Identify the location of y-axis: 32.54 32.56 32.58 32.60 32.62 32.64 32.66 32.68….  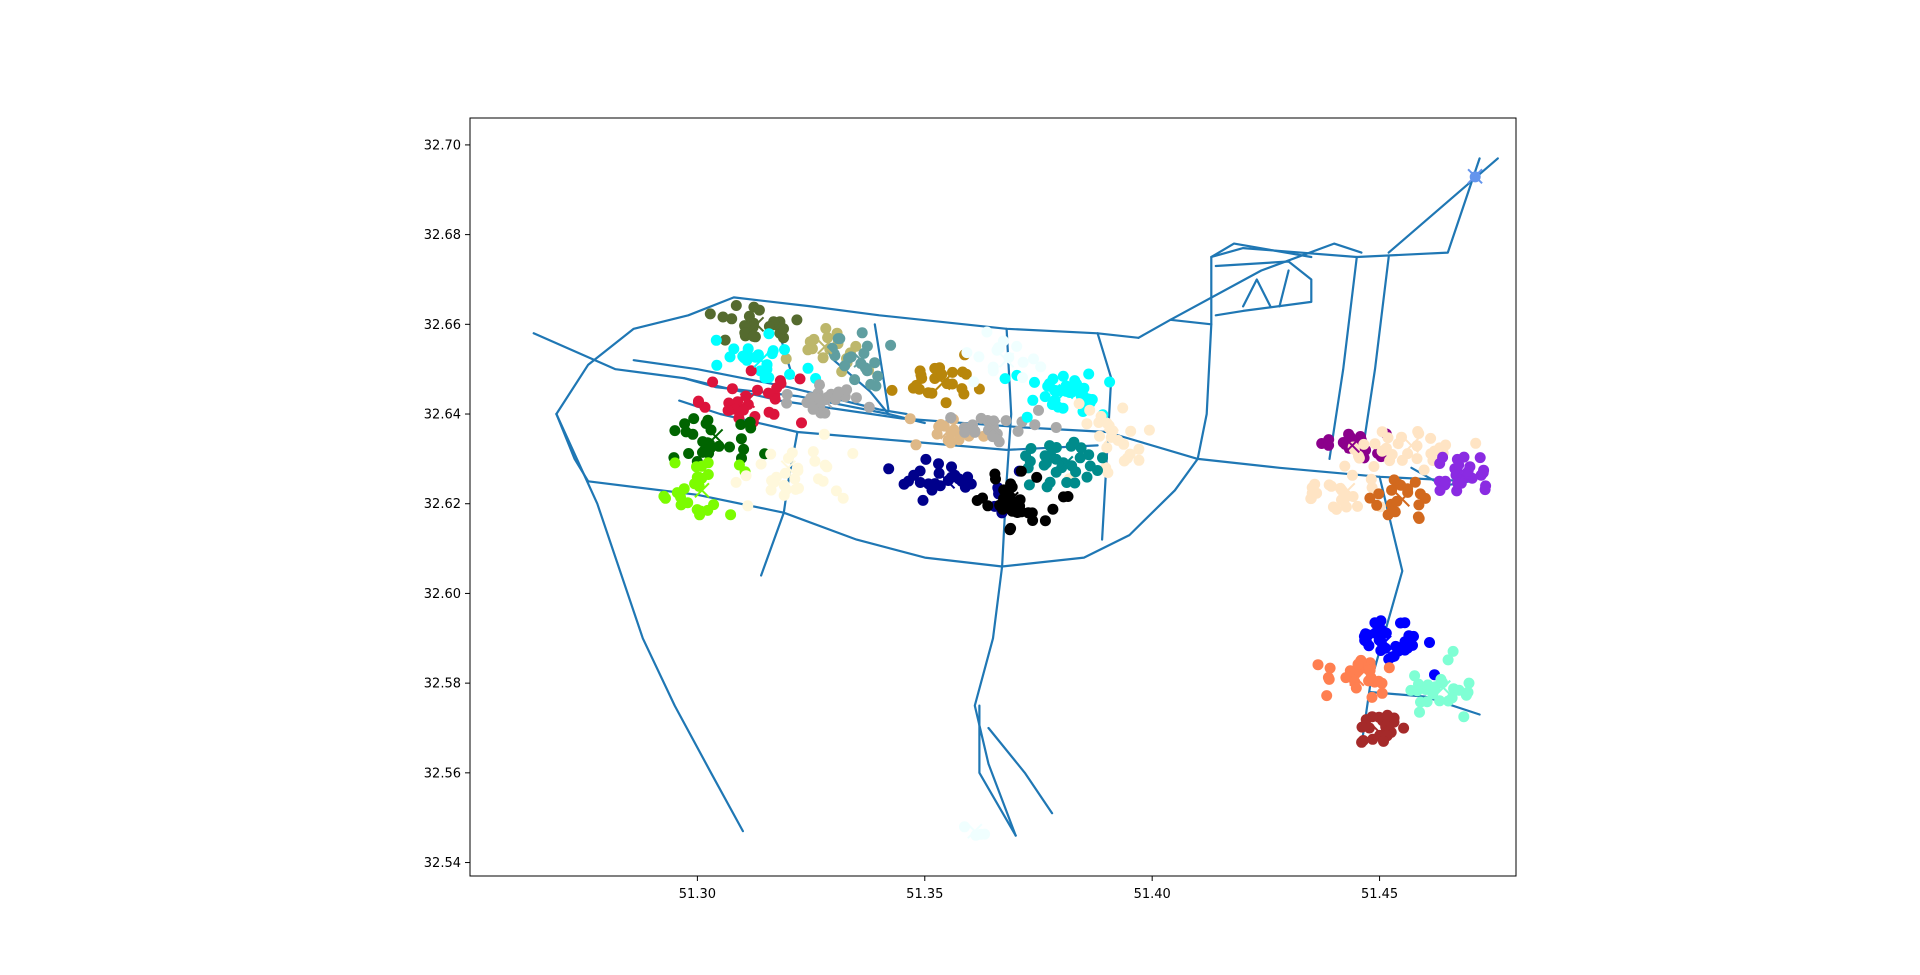
(447, 504).